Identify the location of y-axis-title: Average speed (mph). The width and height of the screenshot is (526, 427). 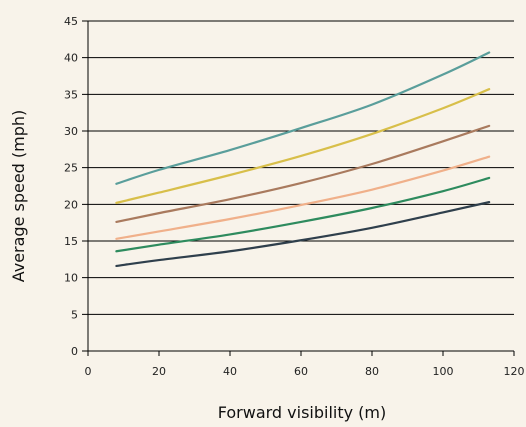
(18, 196).